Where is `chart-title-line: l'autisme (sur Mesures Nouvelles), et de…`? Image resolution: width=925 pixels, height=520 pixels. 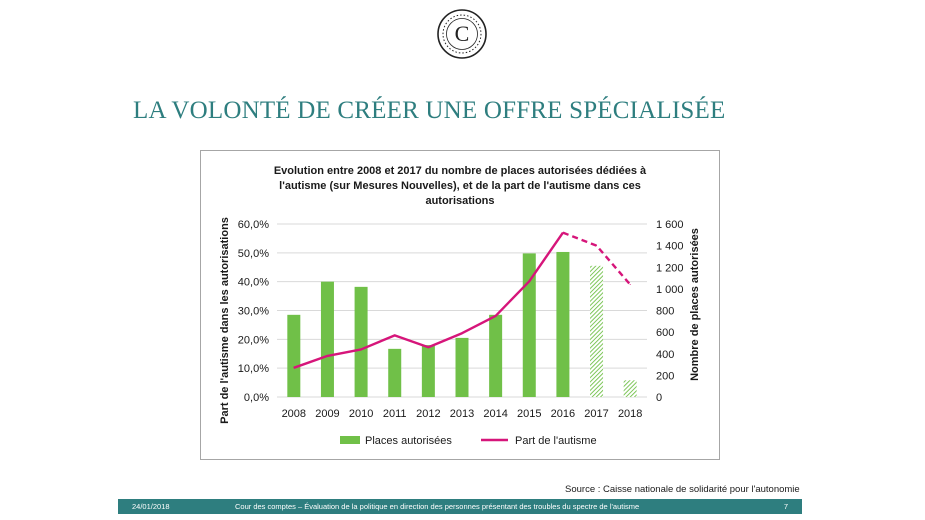
chart-title-line: l'autisme (sur Mesures Nouvelles), et de… is located at coordinates (460, 186).